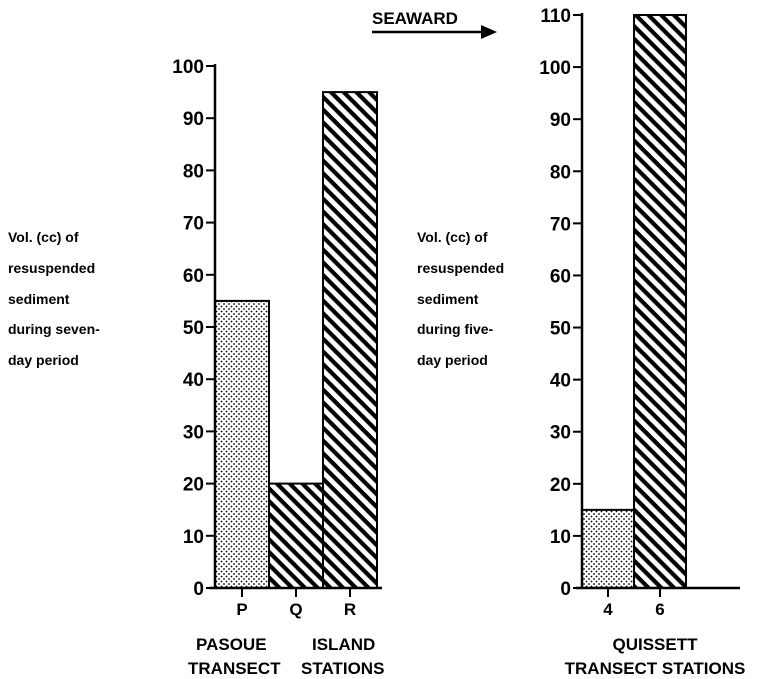 The image size is (779, 679). I want to click on bar-r, so click(350, 340).